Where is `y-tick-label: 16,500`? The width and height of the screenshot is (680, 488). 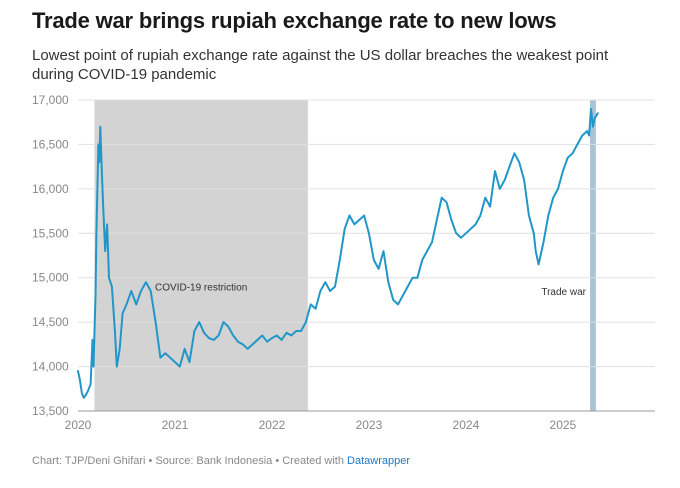 y-tick-label: 16,500 is located at coordinates (50, 144).